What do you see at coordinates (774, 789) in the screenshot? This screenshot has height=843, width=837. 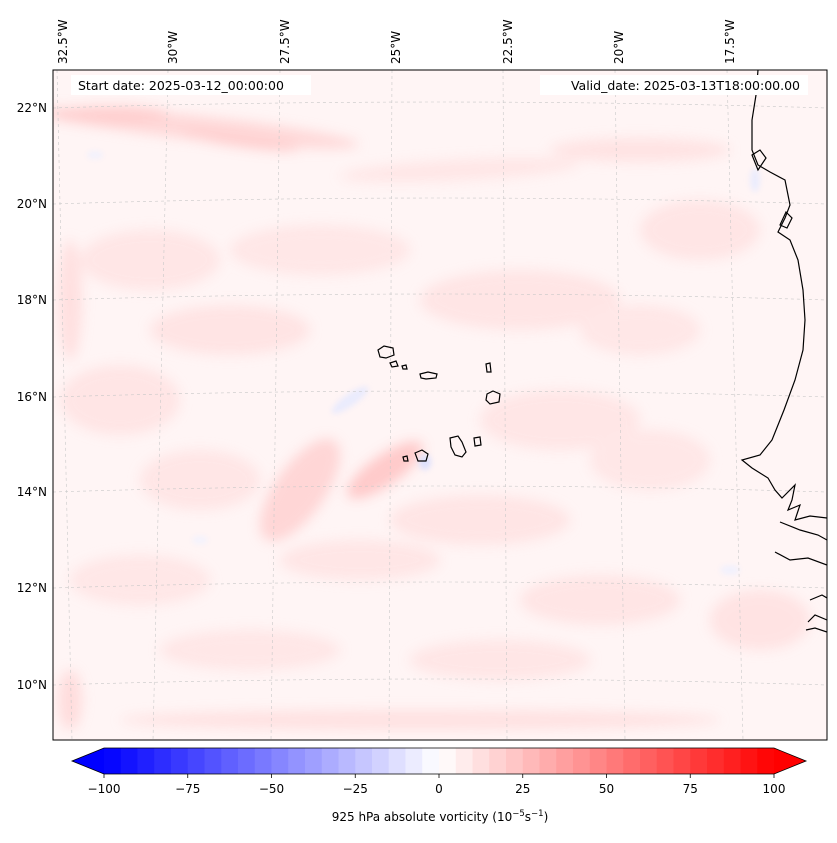 I see `colorbar-tick-label: 100` at bounding box center [774, 789].